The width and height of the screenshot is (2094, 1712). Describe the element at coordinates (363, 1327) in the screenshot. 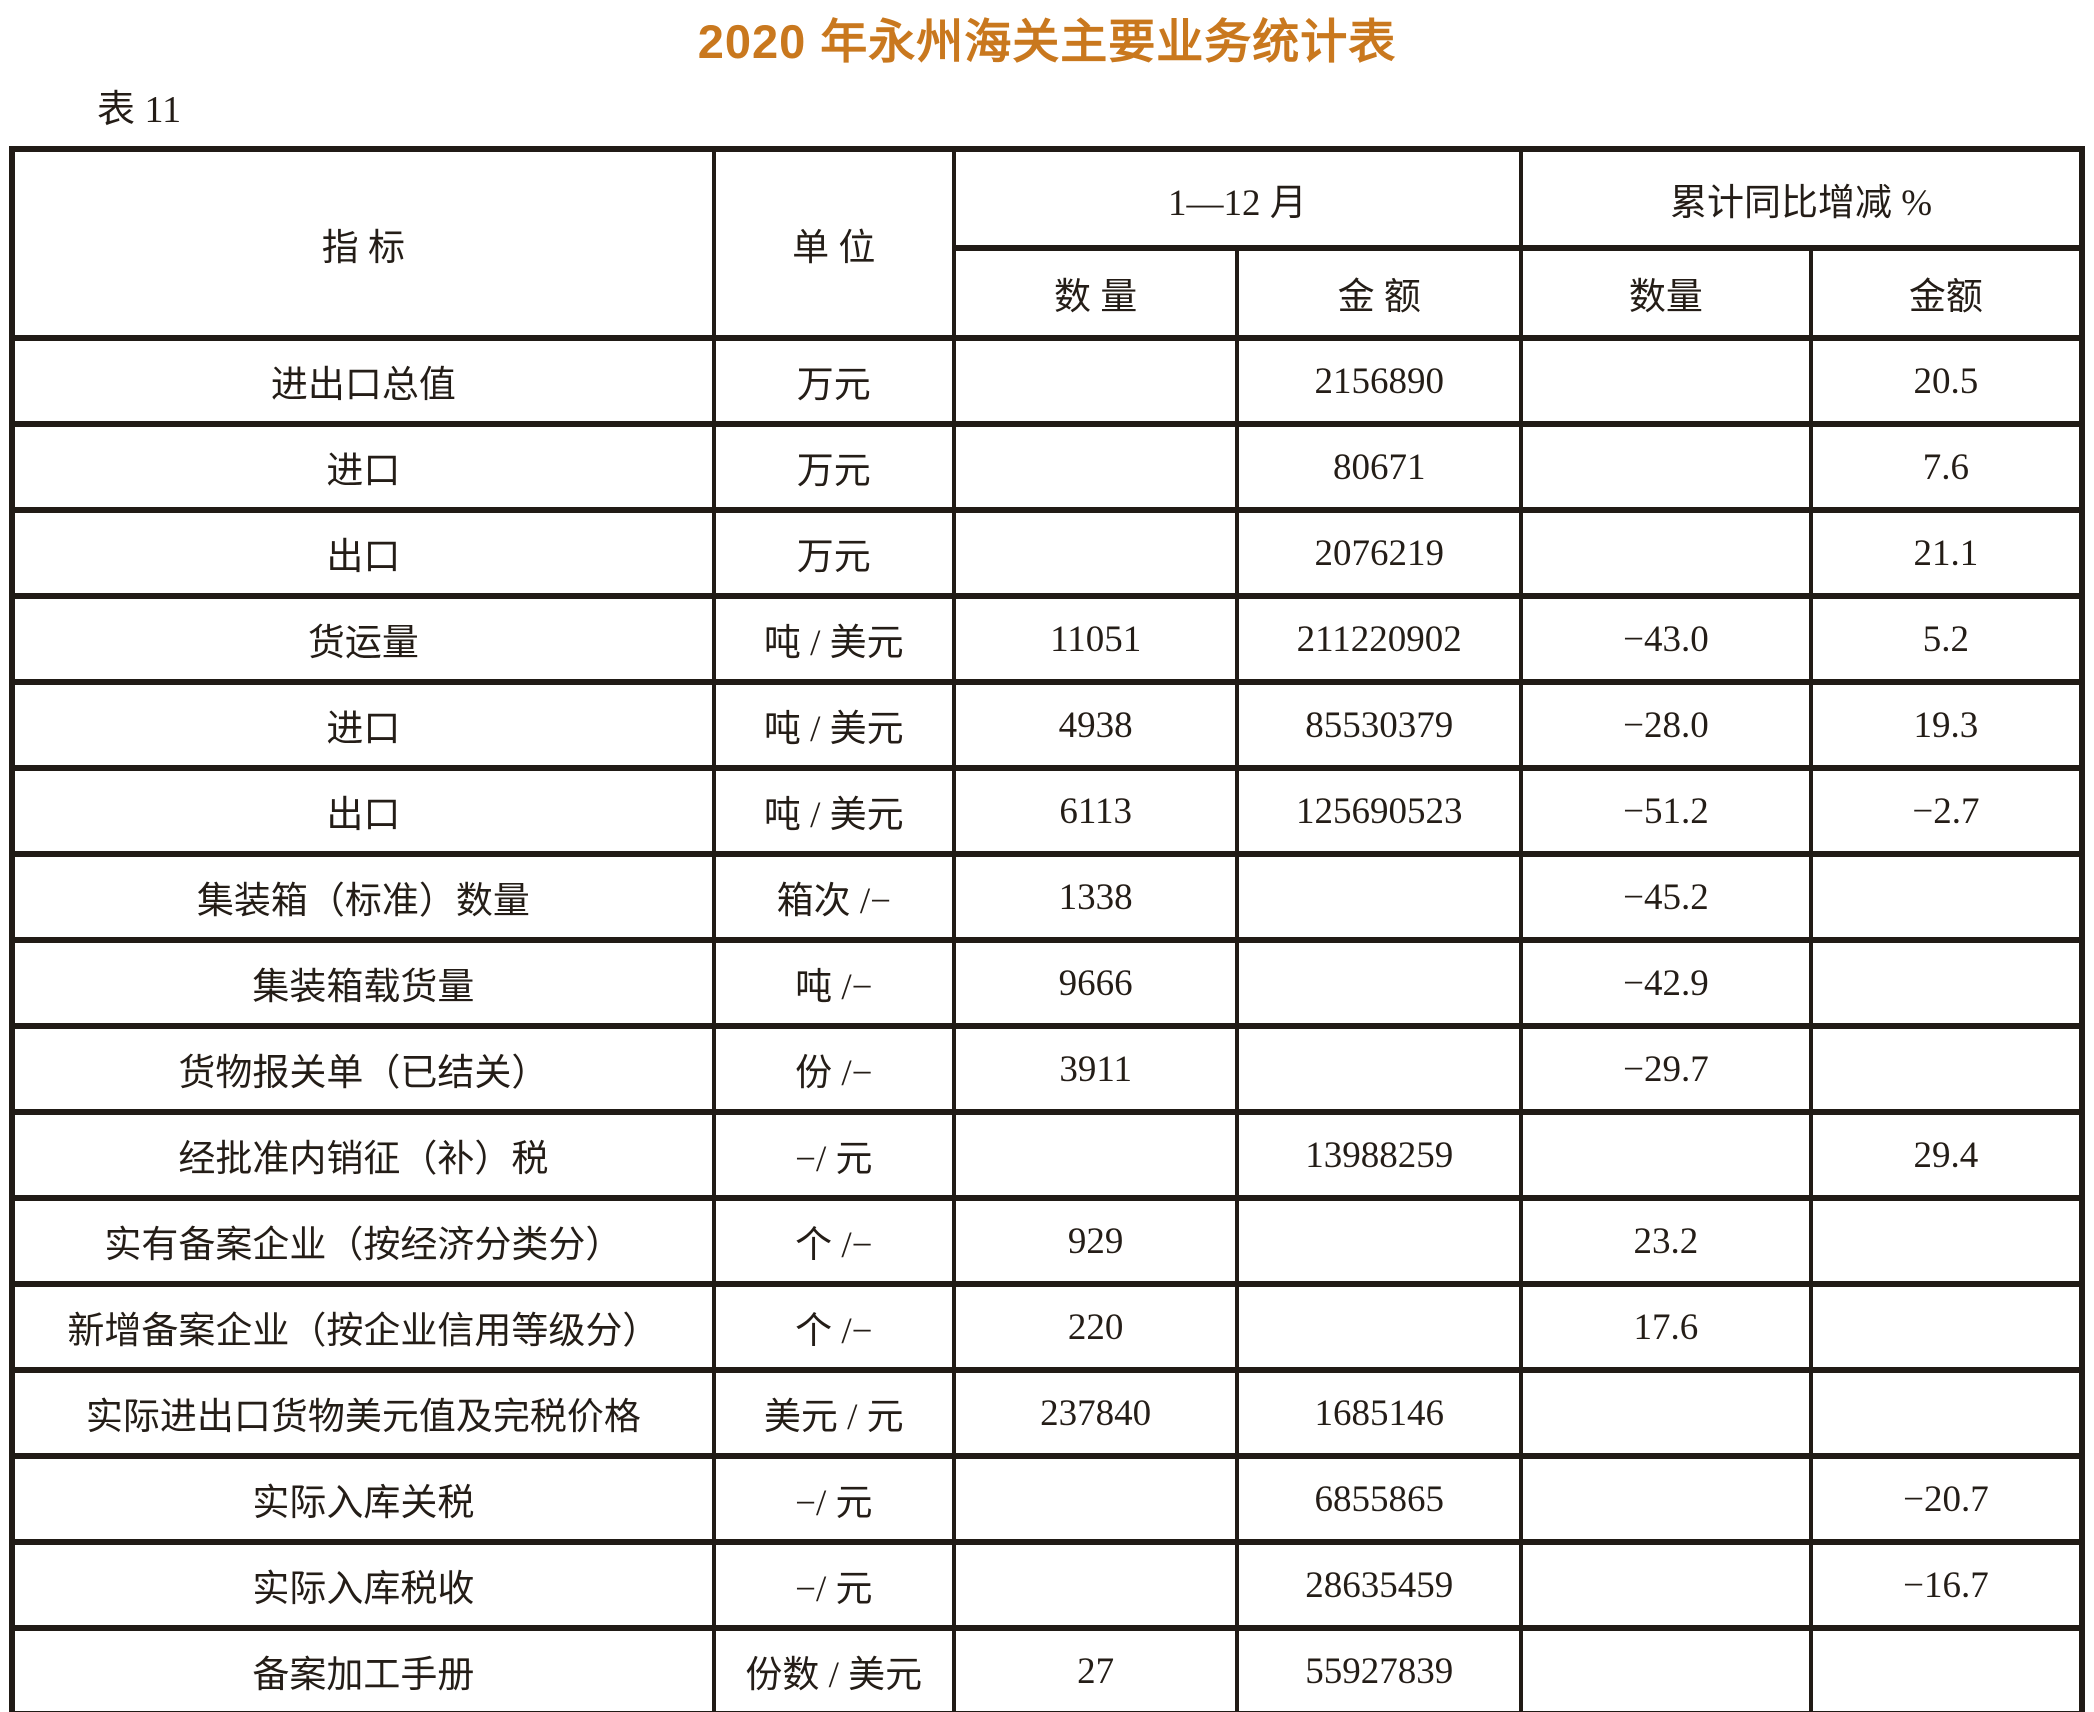

I see `cell-indicator: 新增备案企业（按企业信用等级分）` at that location.